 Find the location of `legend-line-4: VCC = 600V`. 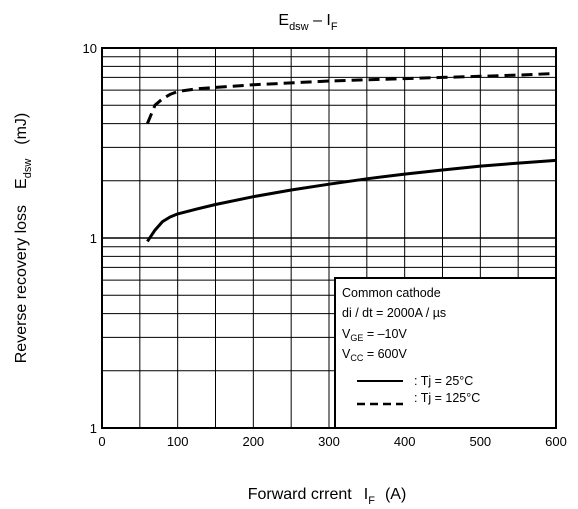

legend-line-4: VCC = 600V is located at coordinates (374, 355).